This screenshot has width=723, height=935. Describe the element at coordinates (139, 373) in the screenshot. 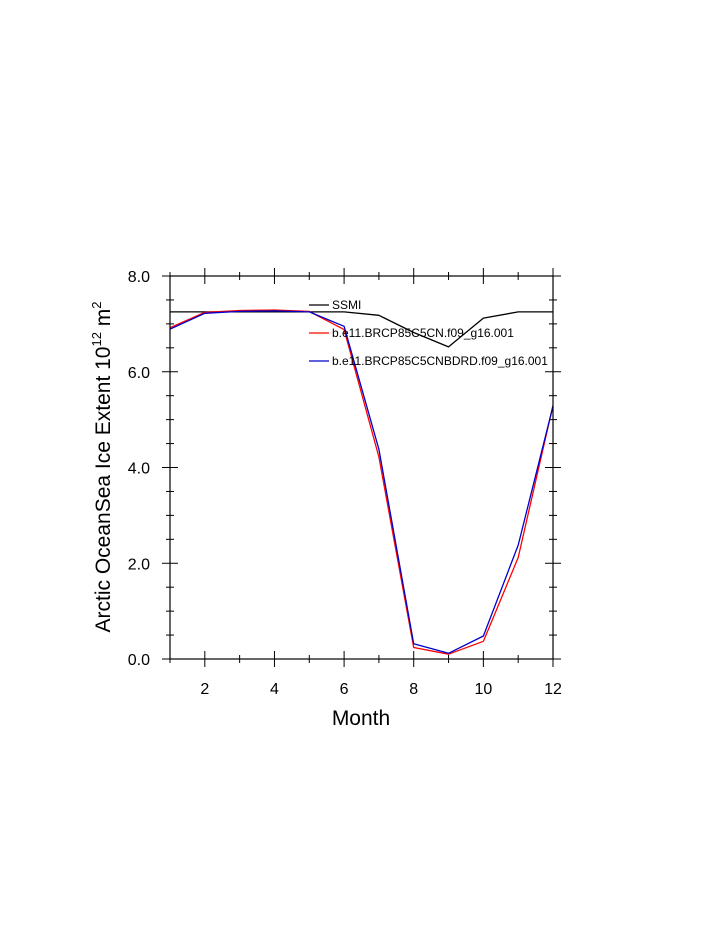

I see `y-tick-label: 6.0` at that location.